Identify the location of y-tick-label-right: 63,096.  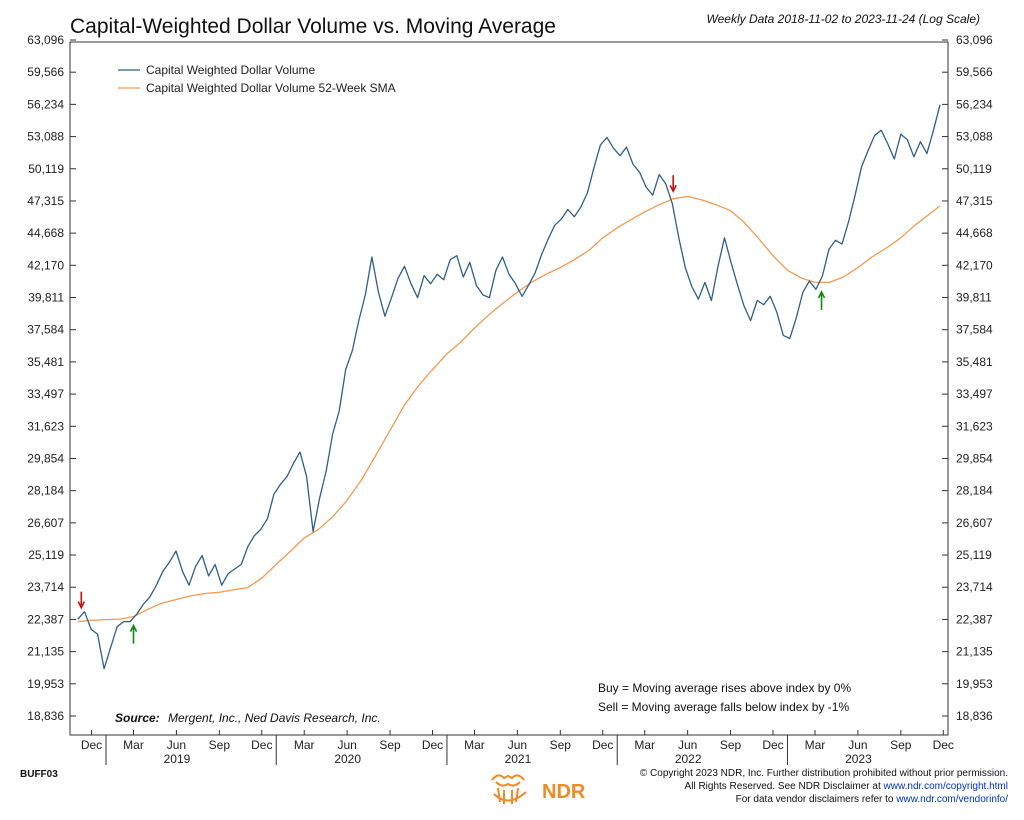
(974, 40).